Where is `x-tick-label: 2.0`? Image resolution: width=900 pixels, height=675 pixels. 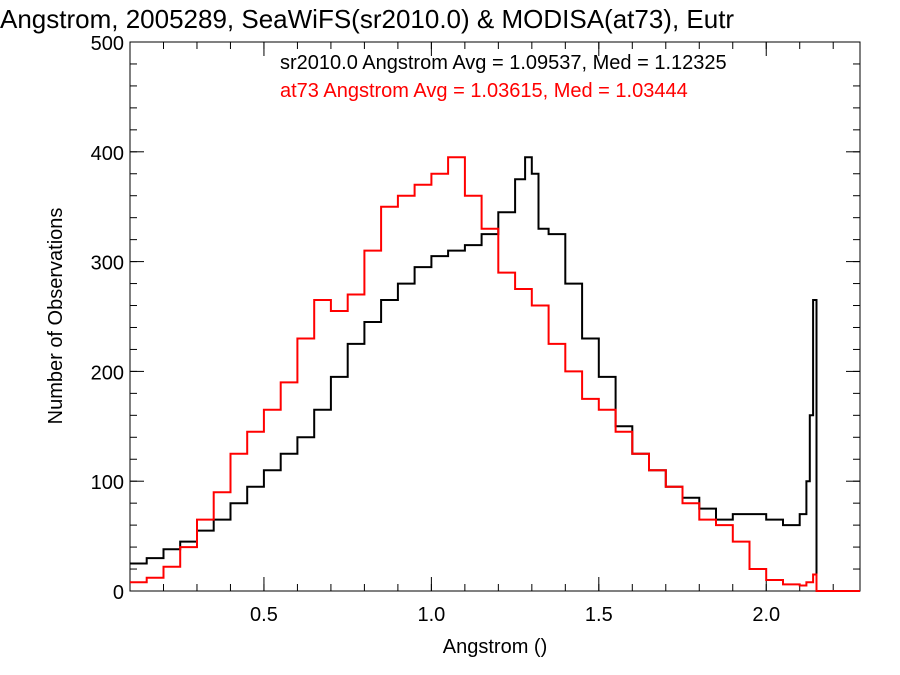 x-tick-label: 2.0 is located at coordinates (766, 615).